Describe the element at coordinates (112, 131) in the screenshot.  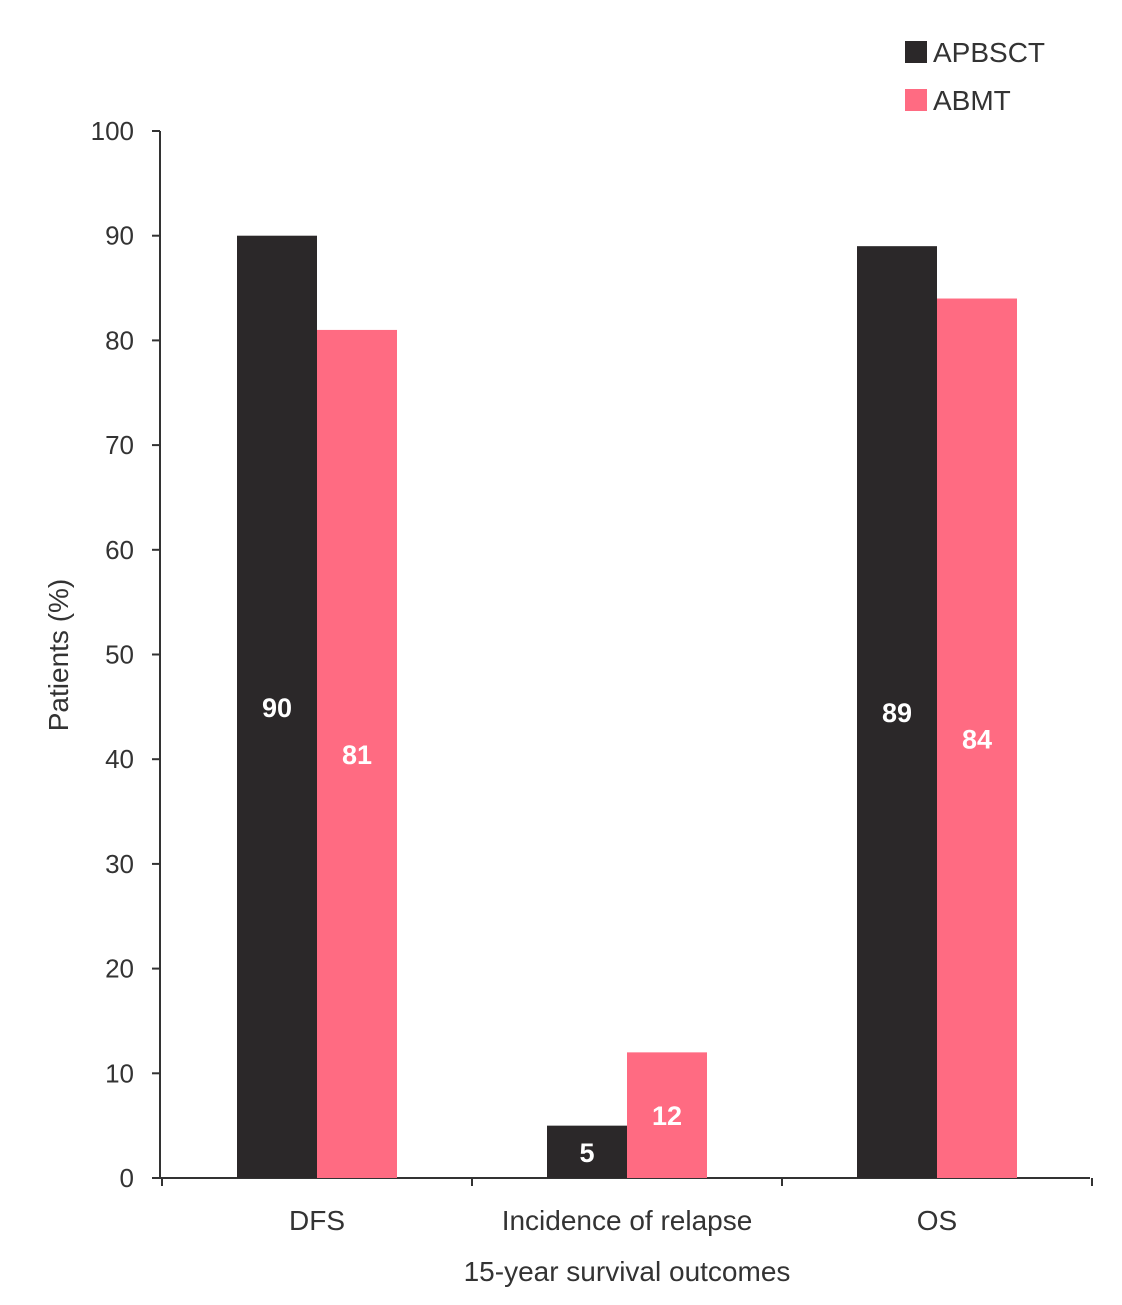
I see `y-tick-label: 100` at that location.